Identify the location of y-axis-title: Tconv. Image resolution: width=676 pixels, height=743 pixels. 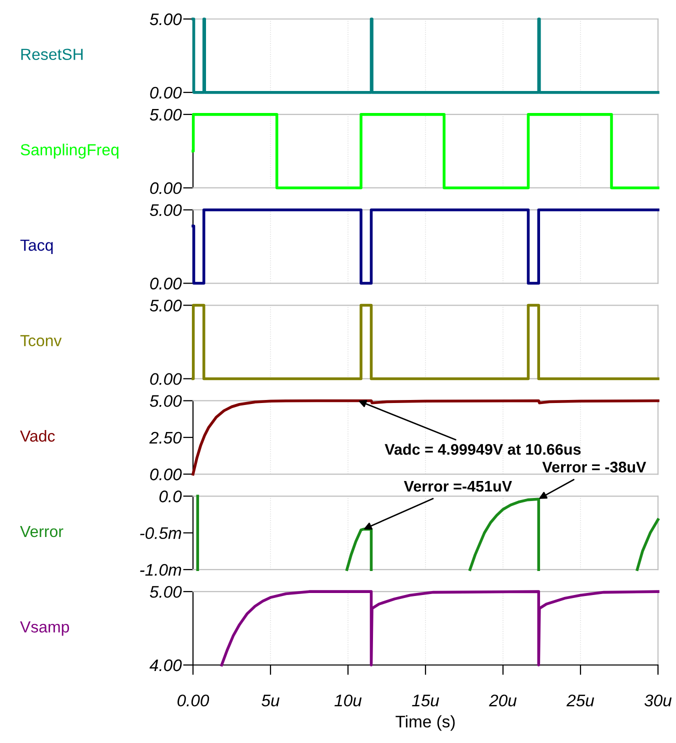
(41, 340).